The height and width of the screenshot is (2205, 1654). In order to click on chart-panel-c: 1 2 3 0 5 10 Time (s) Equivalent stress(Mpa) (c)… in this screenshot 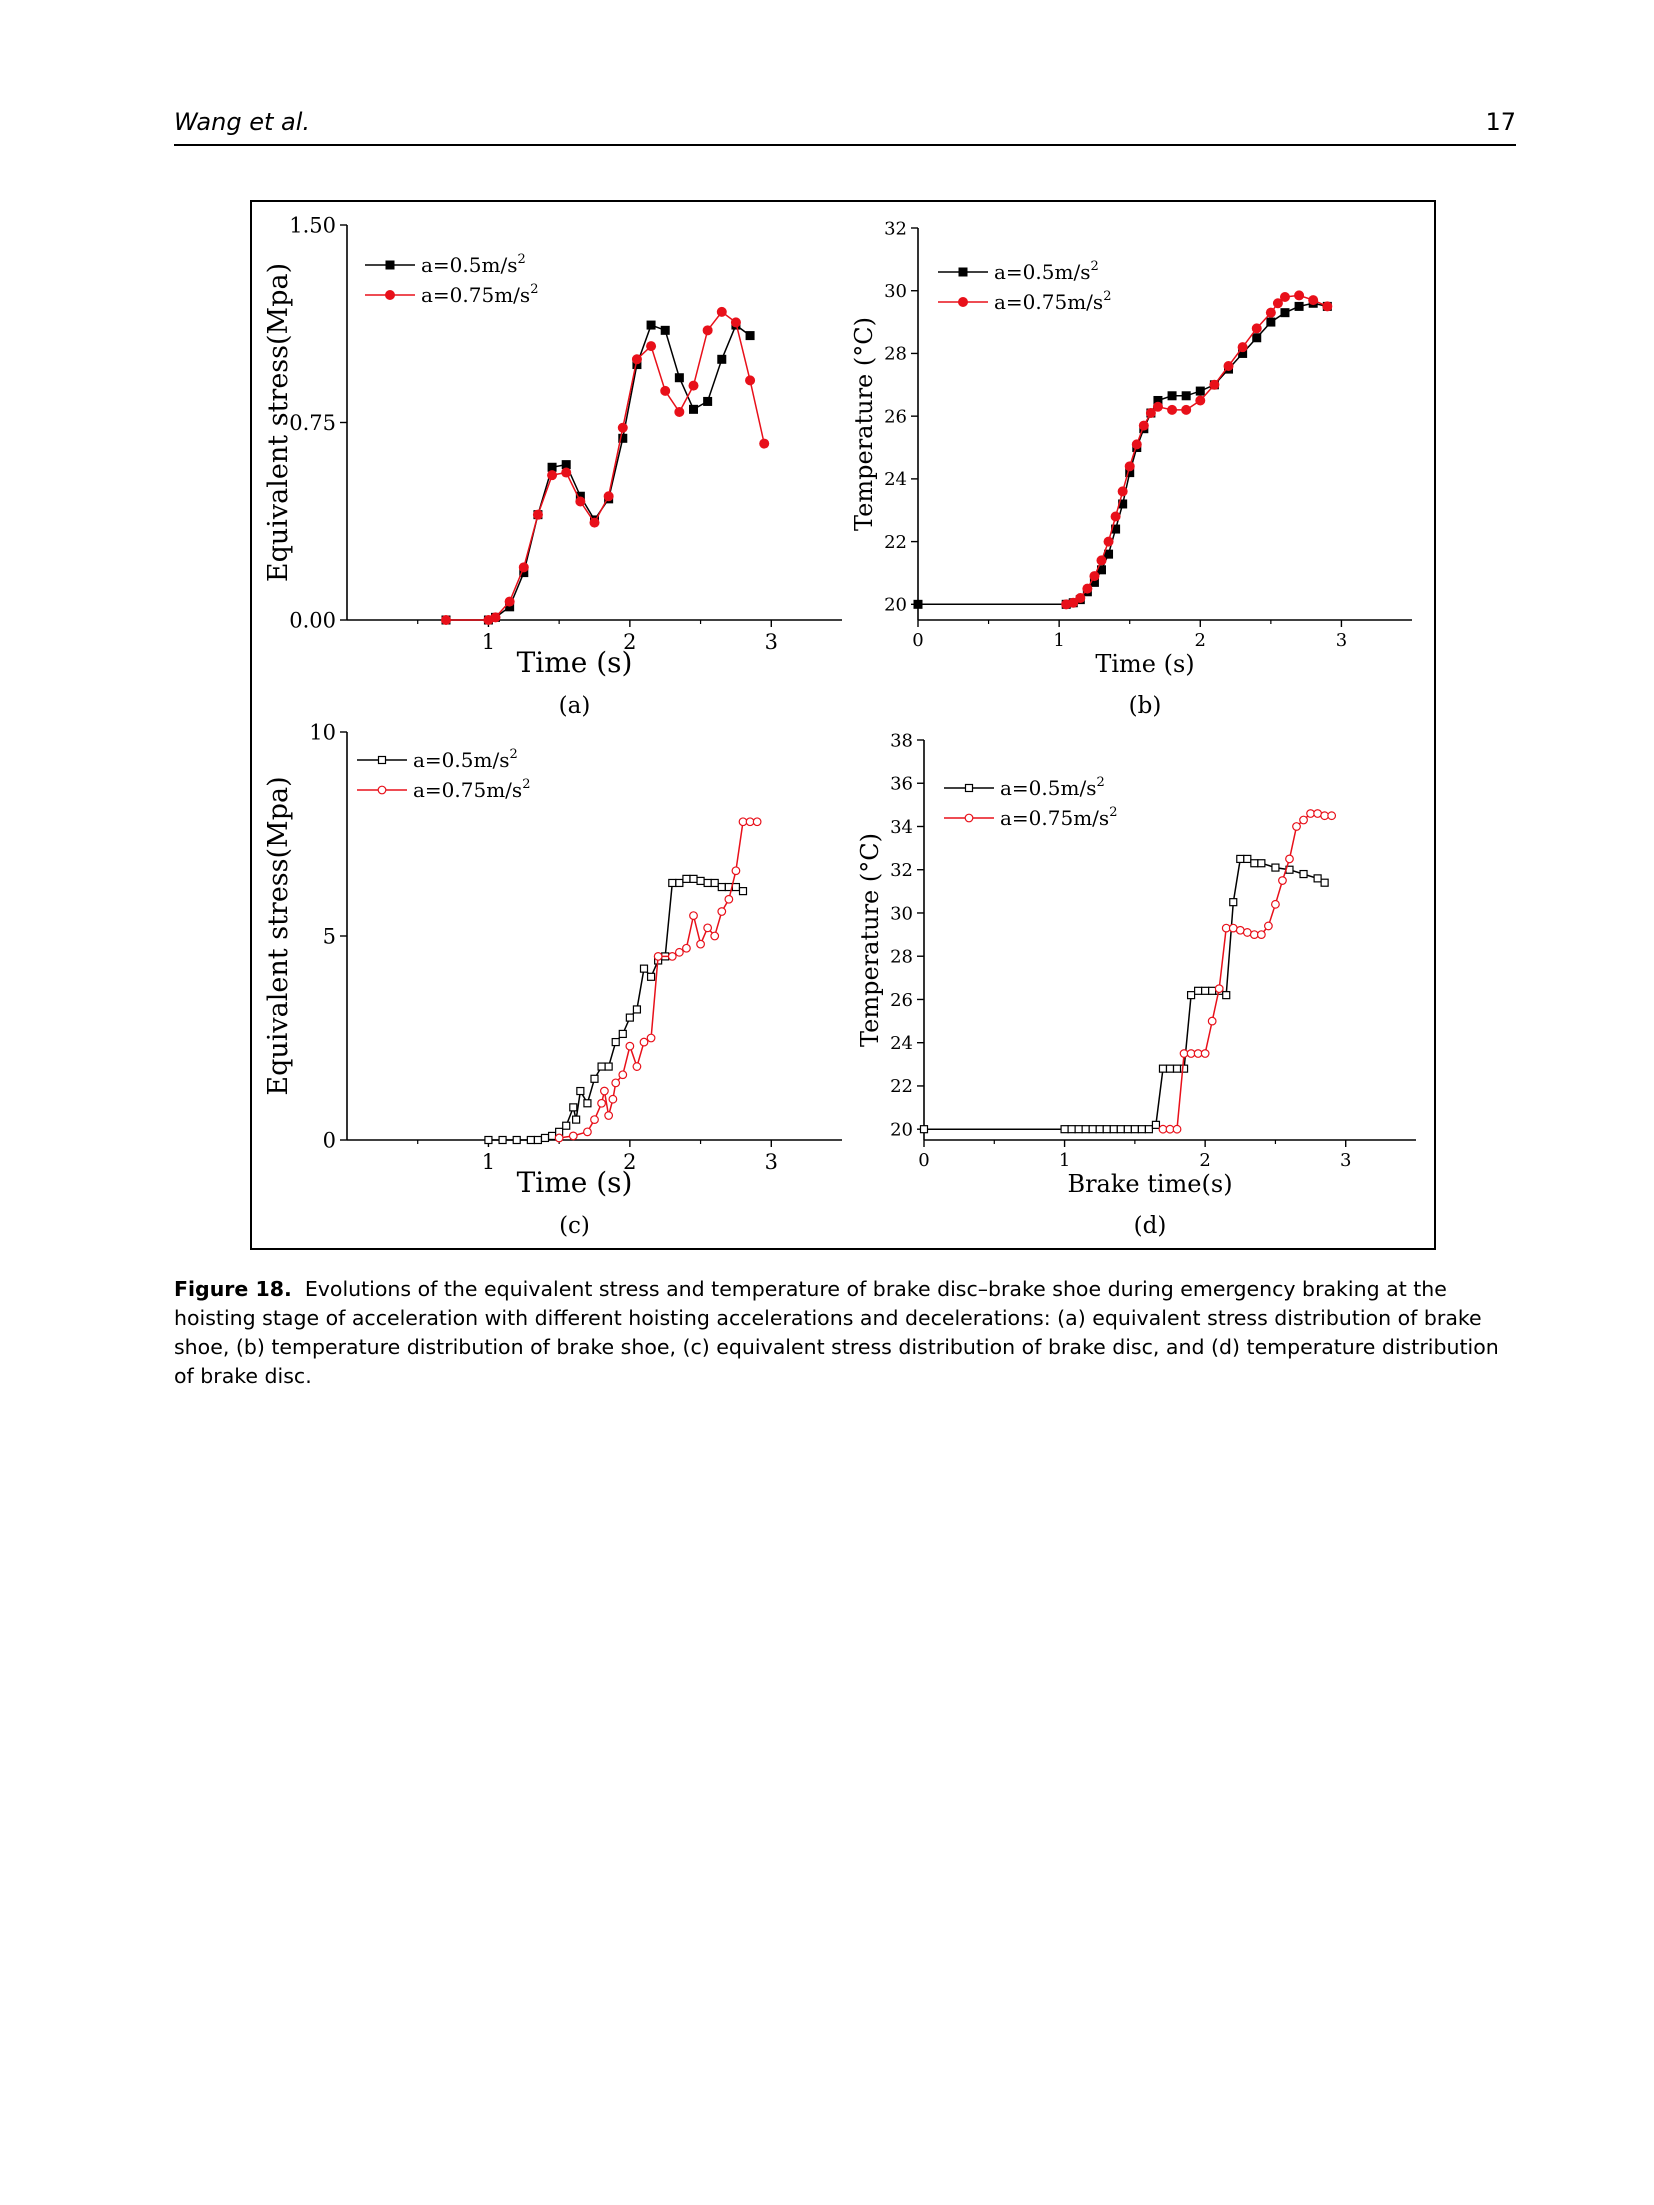, I will do `click(552, 979)`.